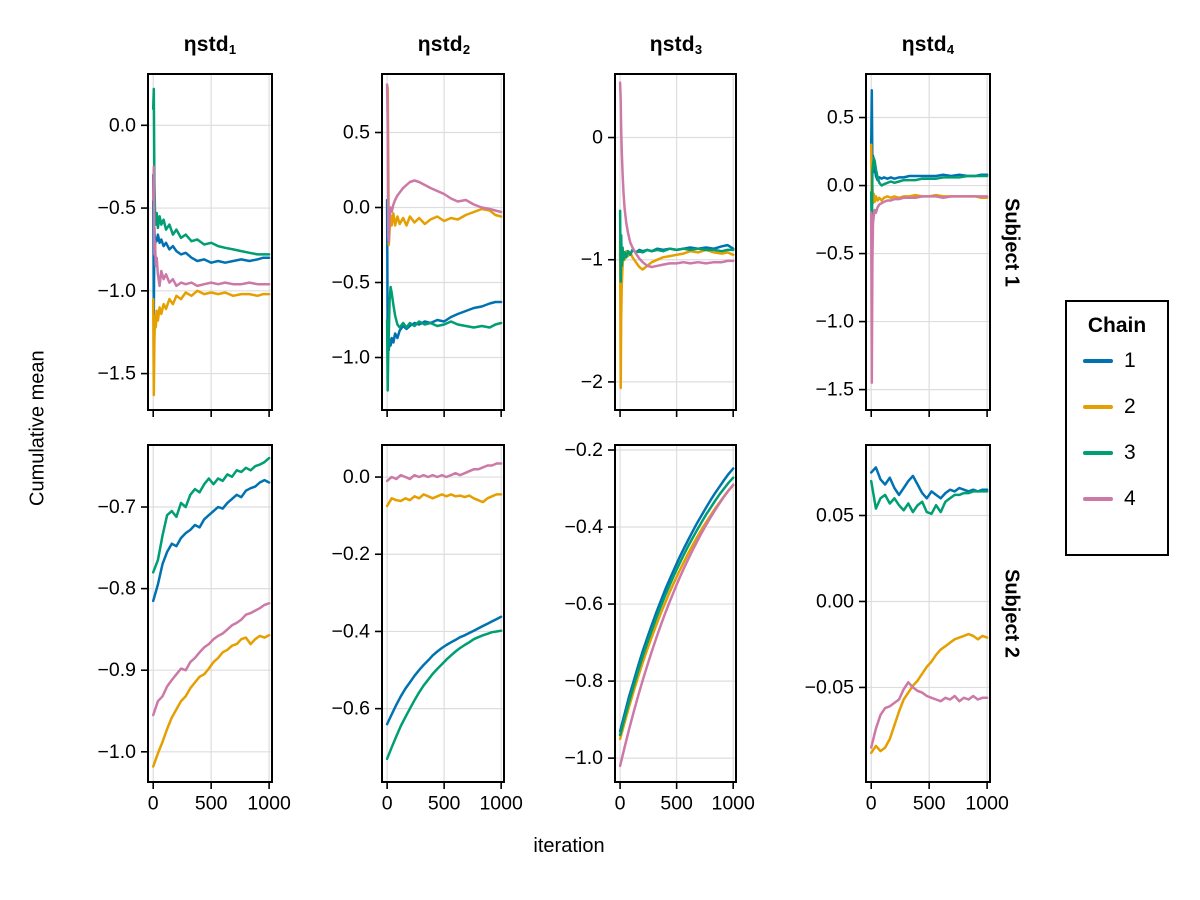  I want to click on legend-title: Chain, so click(1117, 325).